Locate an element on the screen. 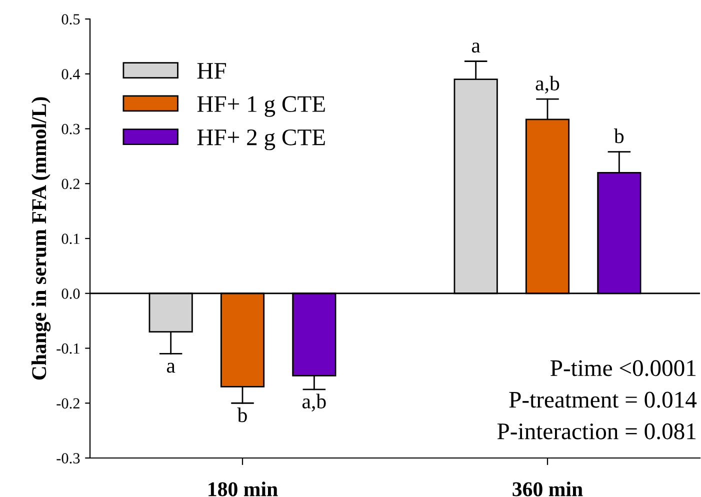 This screenshot has height=497, width=701. legend-label: HF+ 2 g CTE is located at coordinates (261, 139).